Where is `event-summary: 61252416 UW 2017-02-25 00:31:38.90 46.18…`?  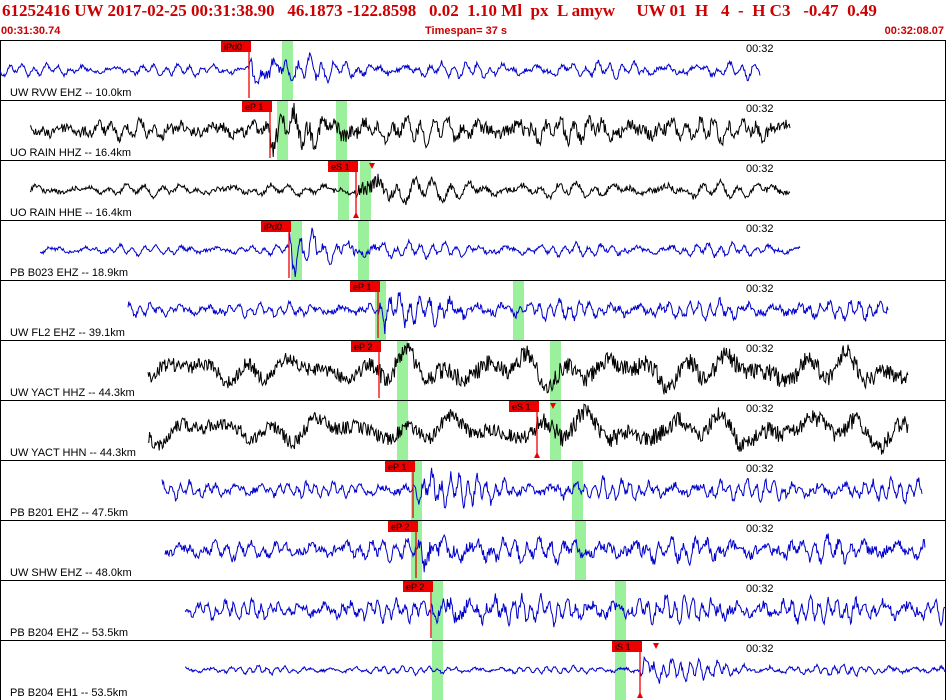 event-summary: 61252416 UW 2017-02-25 00:31:38.90 46.18… is located at coordinates (439, 10).